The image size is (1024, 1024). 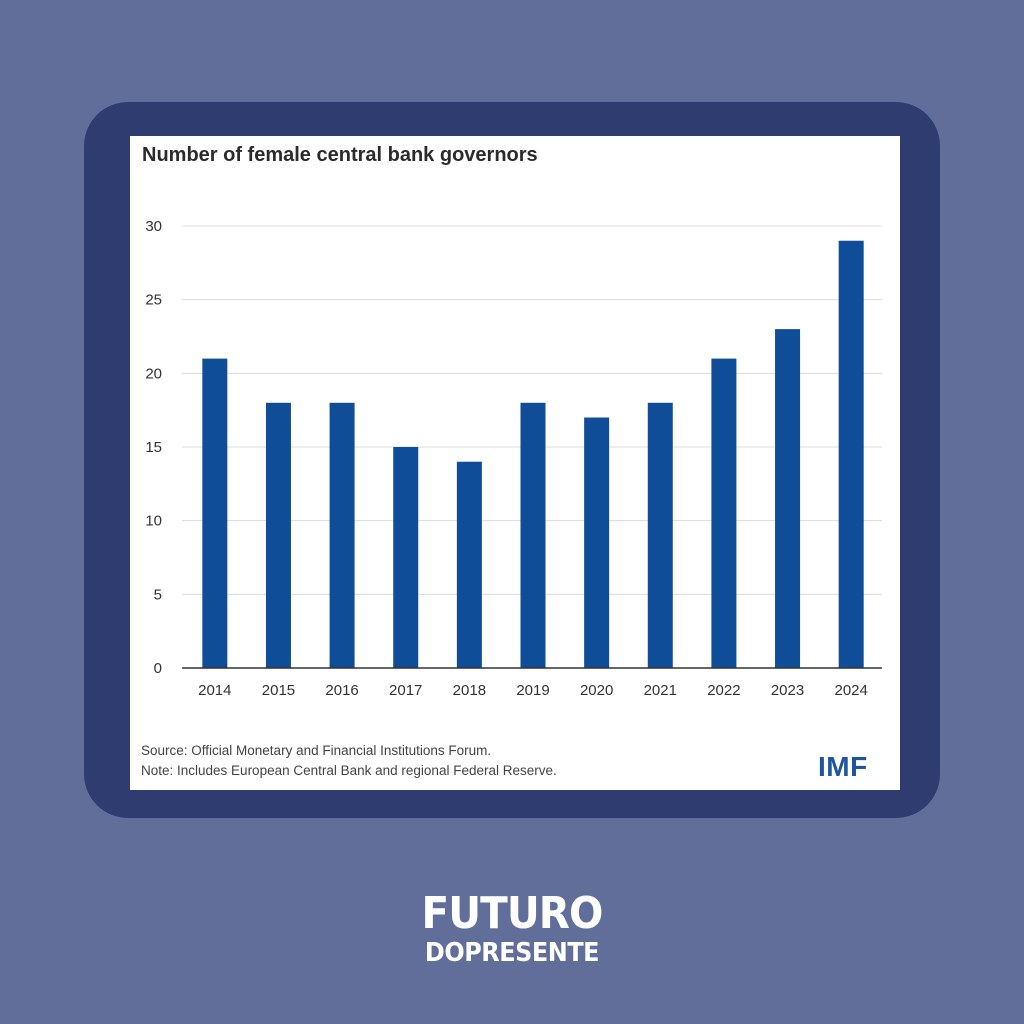 I want to click on x-tick-label: 2018, so click(x=469, y=690).